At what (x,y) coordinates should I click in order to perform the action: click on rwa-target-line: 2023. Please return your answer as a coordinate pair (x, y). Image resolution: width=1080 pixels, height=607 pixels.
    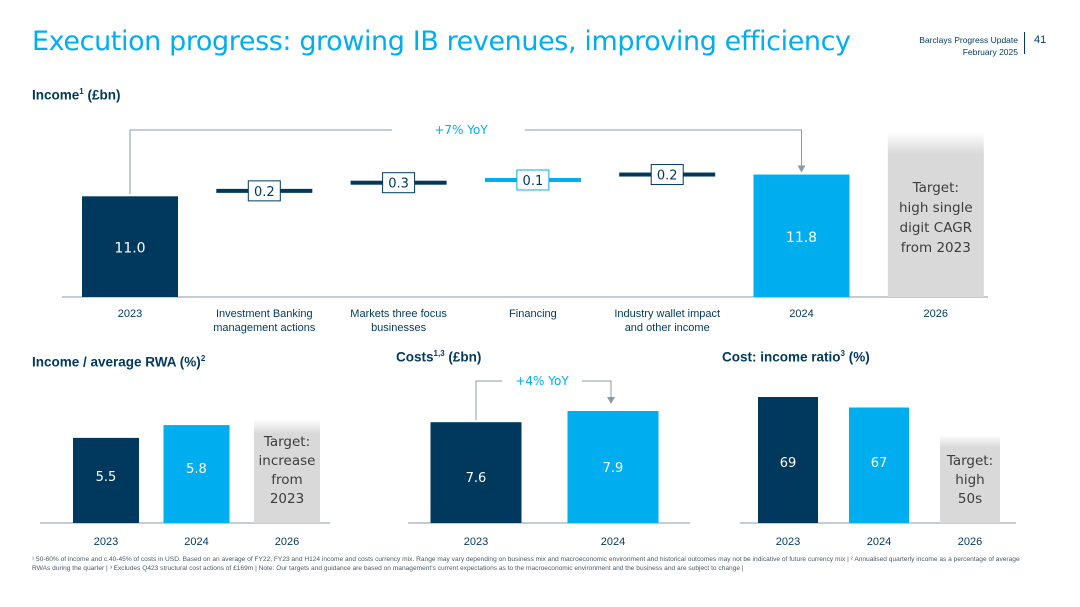
    Looking at the image, I should click on (287, 499).